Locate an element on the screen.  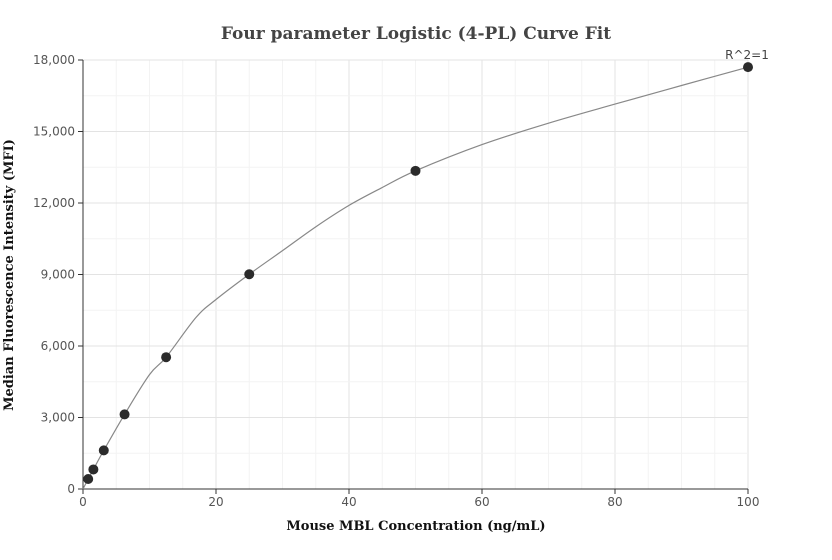
annotations: R^2=1 is located at coordinates (747, 55).